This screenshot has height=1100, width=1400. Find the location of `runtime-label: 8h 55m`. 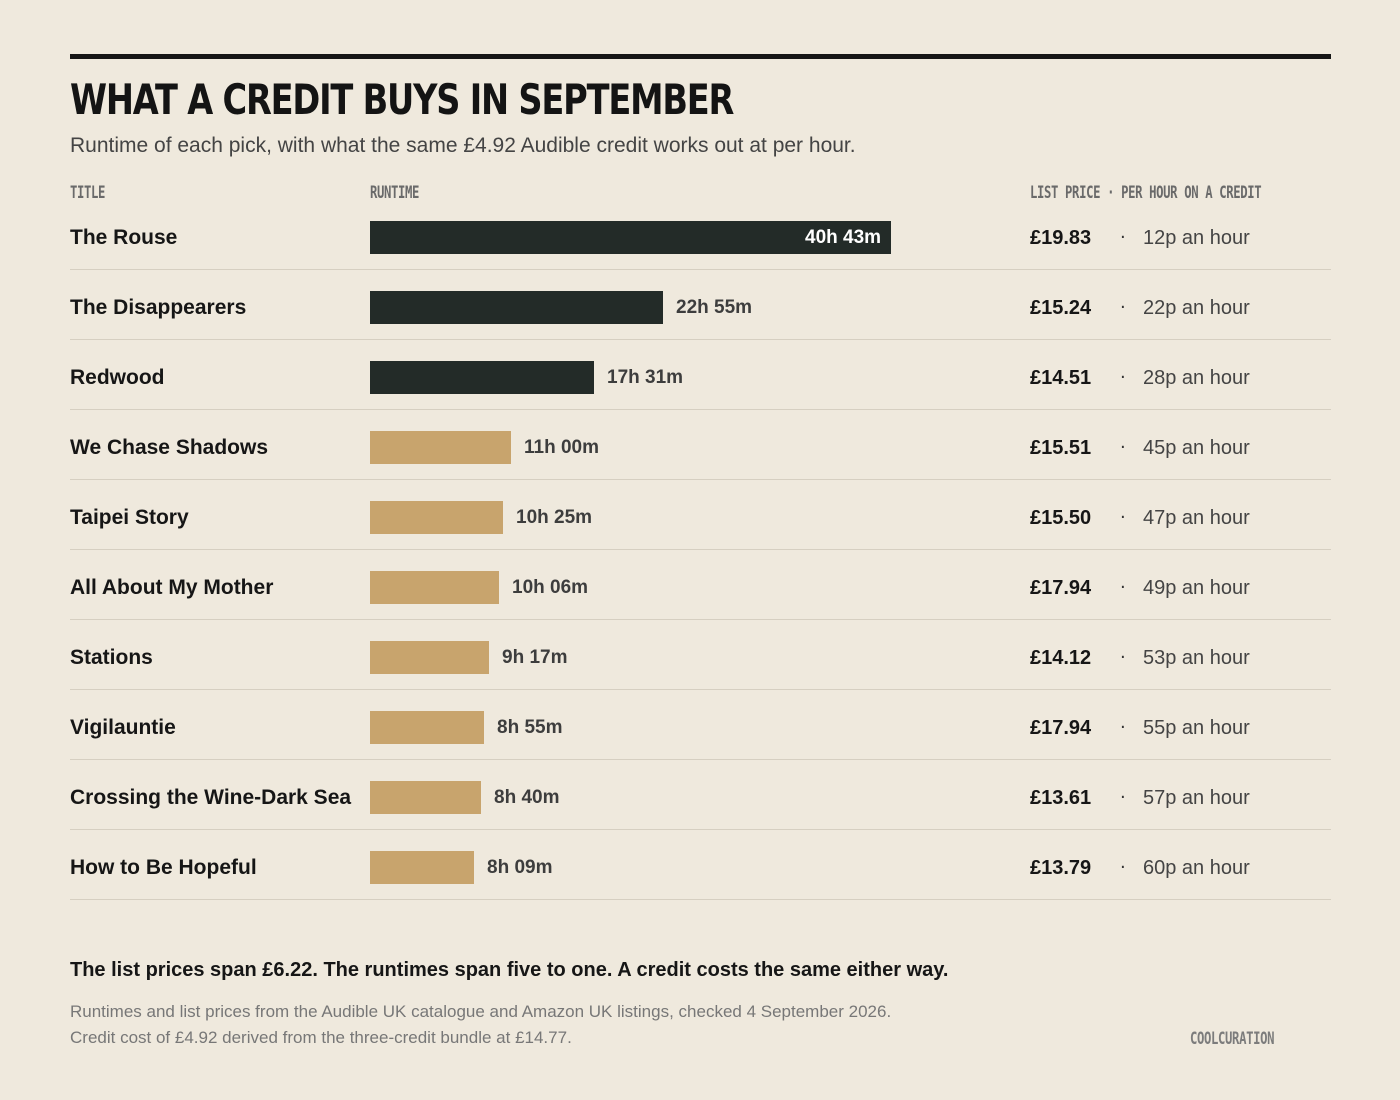

runtime-label: 8h 55m is located at coordinates (530, 727).